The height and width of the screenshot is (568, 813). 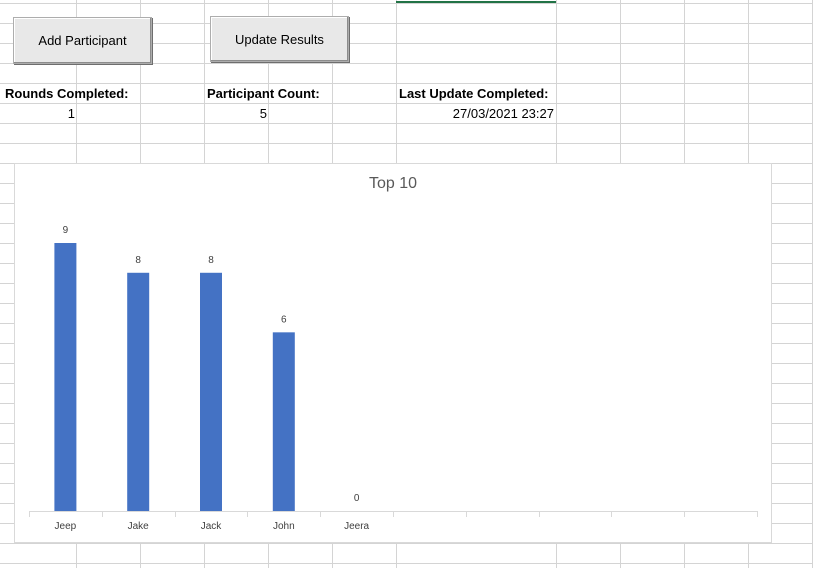 What do you see at coordinates (476, 2) in the screenshot?
I see `selected-cell-border` at bounding box center [476, 2].